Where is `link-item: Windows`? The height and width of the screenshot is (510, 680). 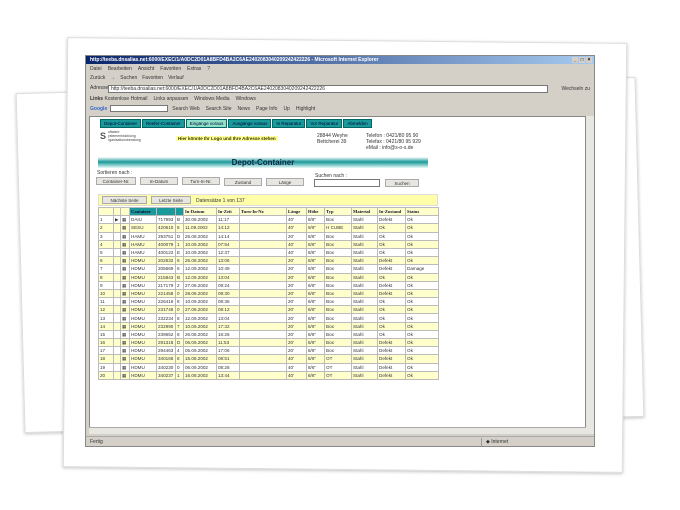 link-item: Windows is located at coordinates (245, 99).